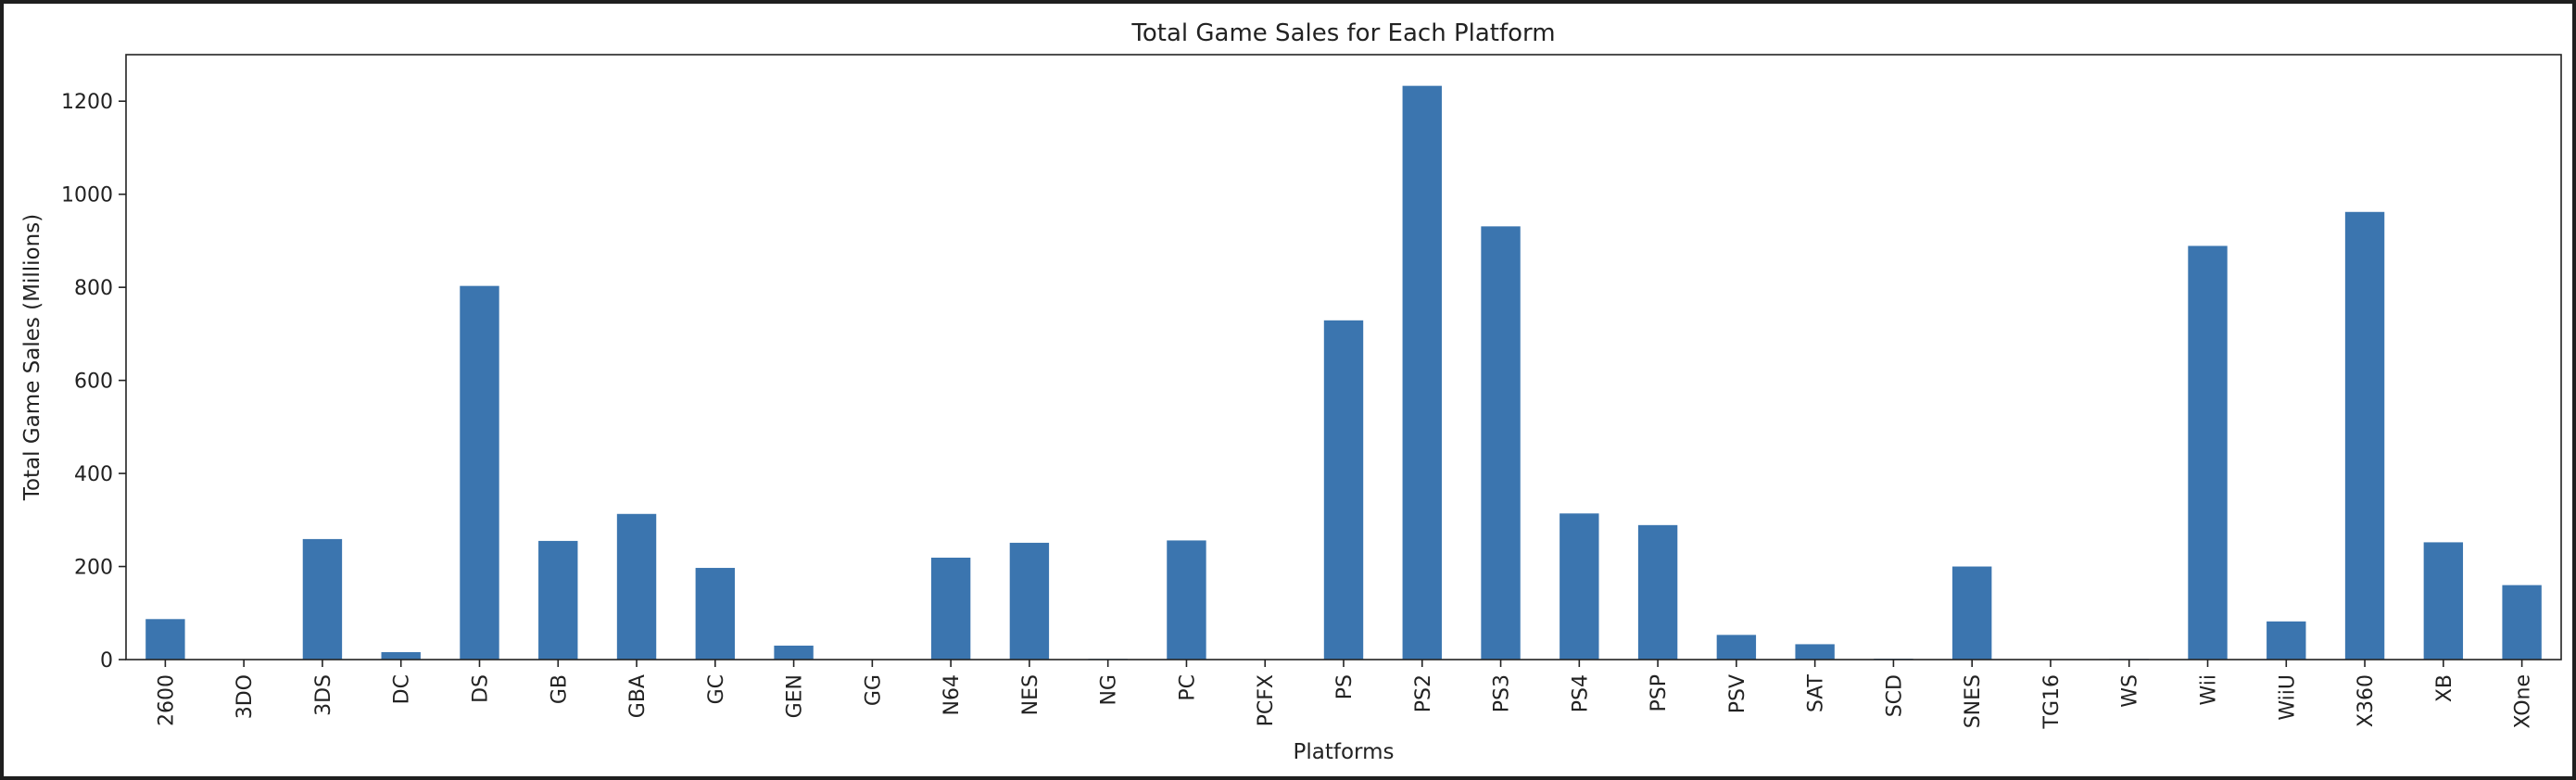 The height and width of the screenshot is (780, 2576). I want to click on x-tick-label: 3DS, so click(324, 695).